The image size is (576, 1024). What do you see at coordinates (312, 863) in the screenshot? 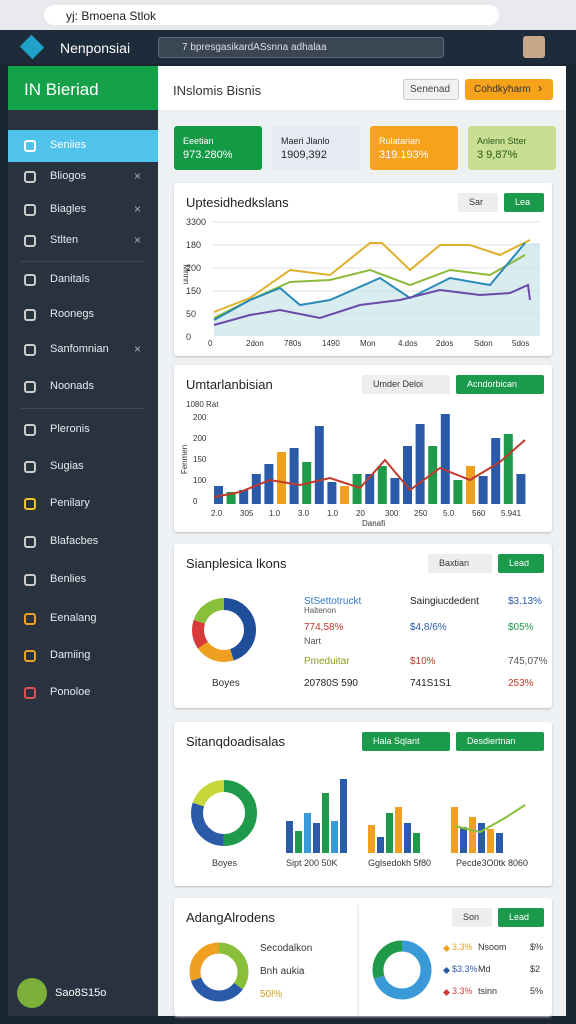
I see `chart-label: Sipt 200 50K` at bounding box center [312, 863].